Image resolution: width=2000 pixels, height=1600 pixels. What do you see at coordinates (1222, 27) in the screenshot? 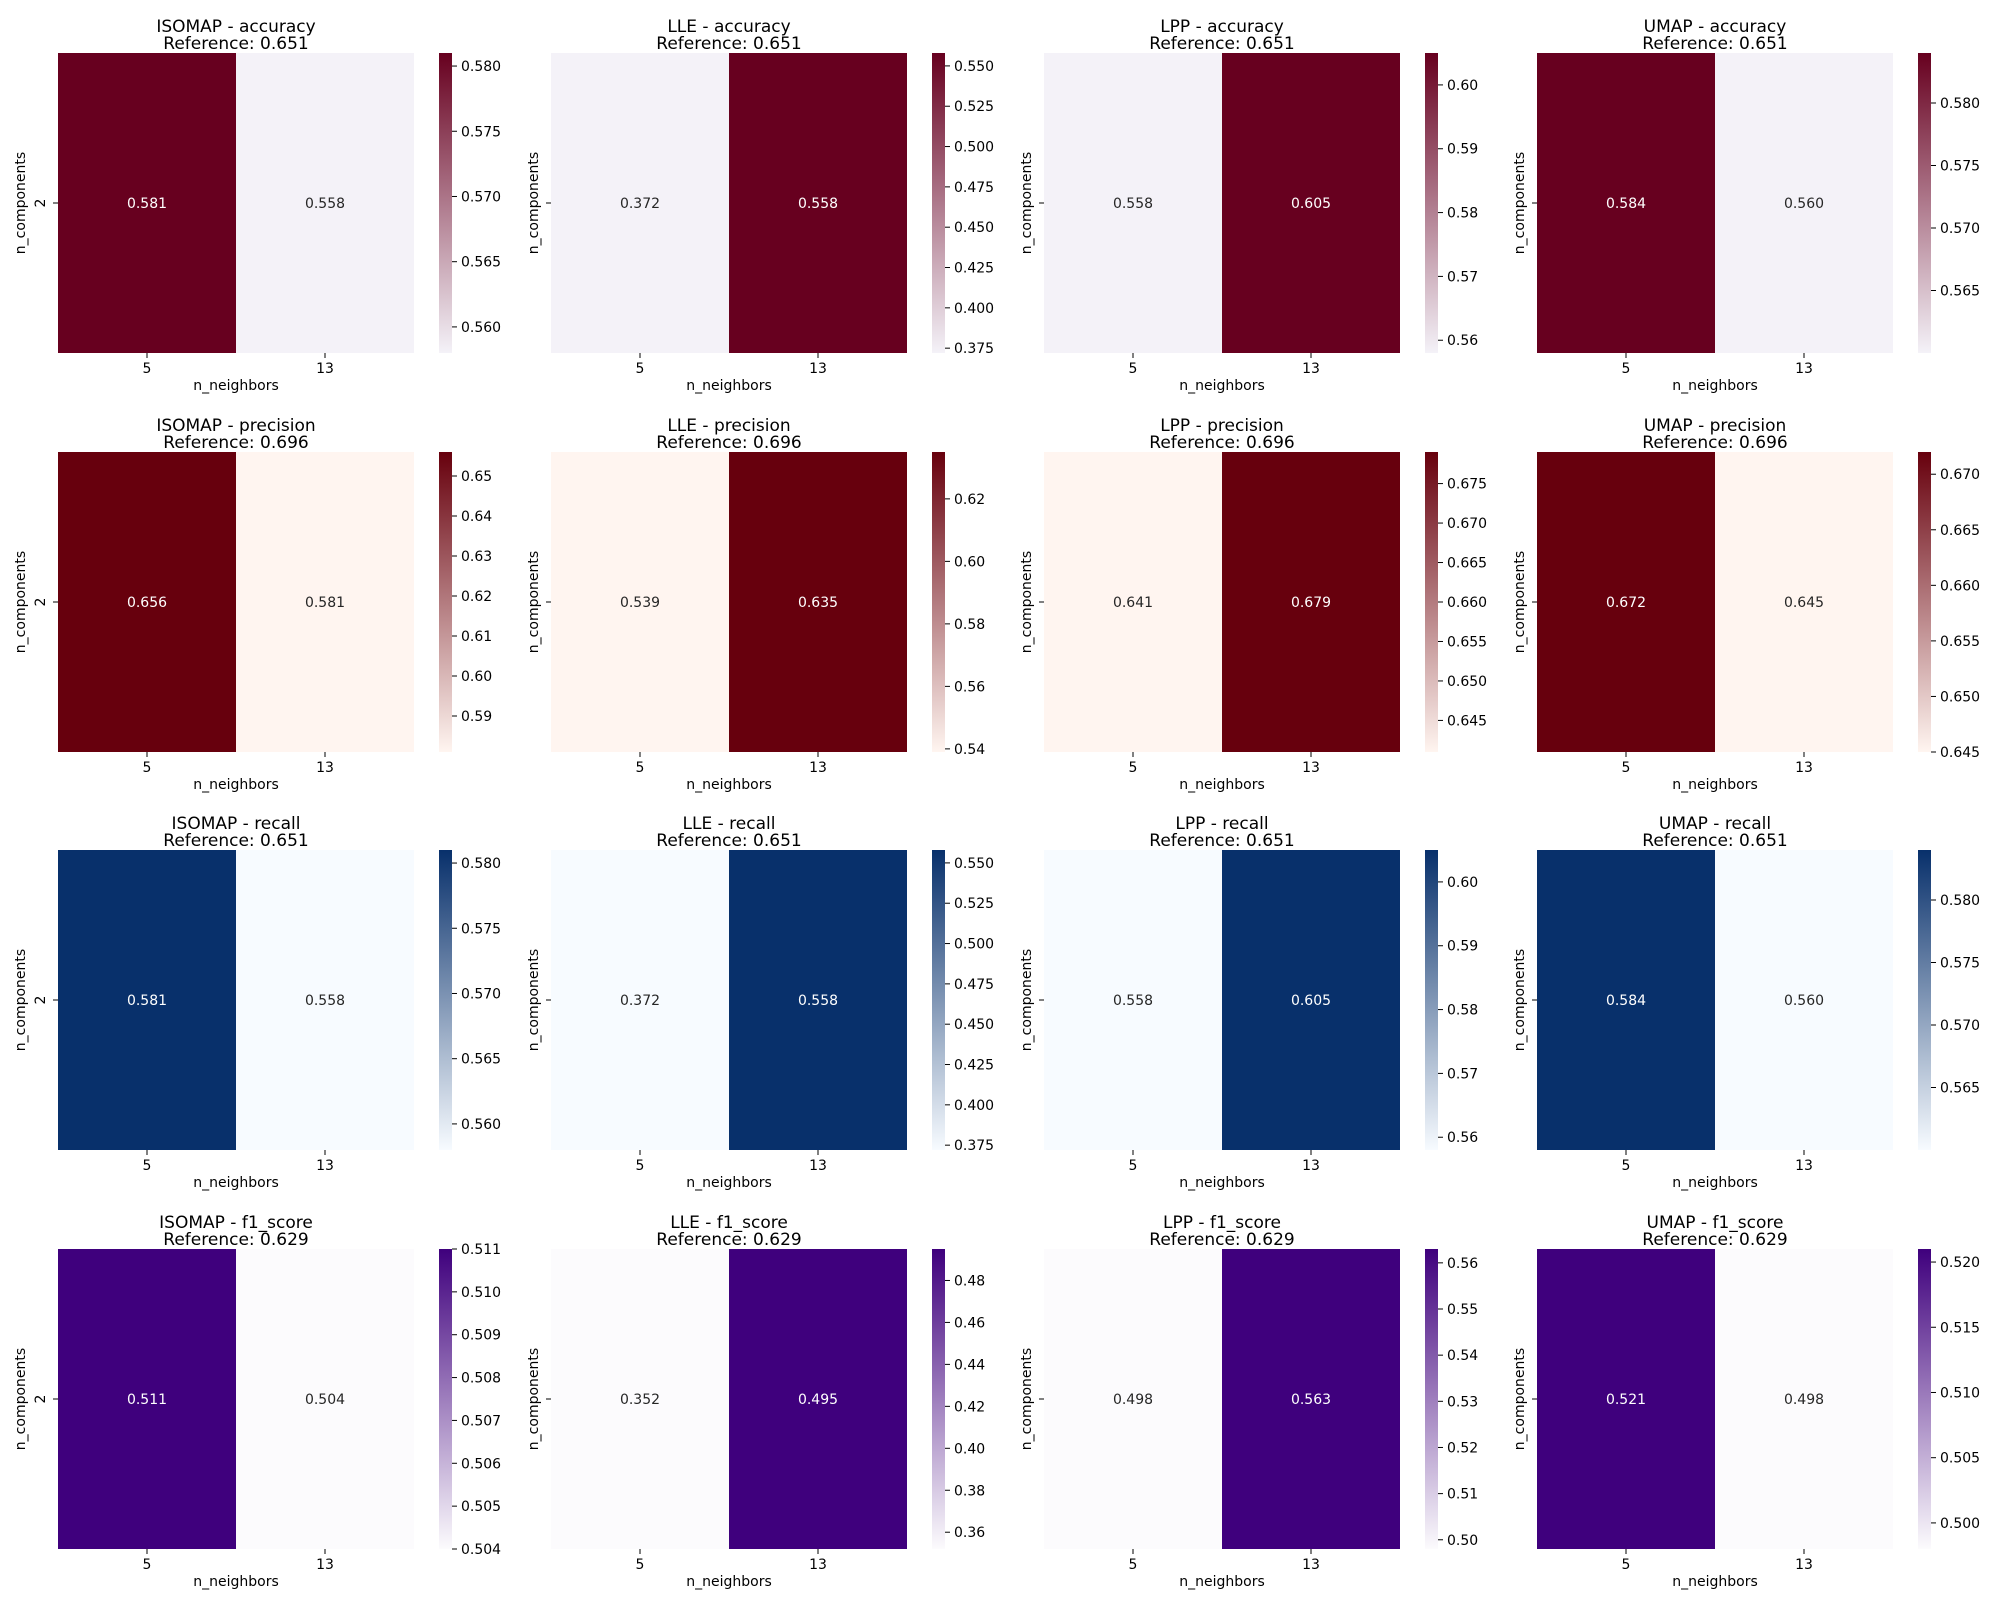
I see `chart-title: LPP - accuracy` at bounding box center [1222, 27].